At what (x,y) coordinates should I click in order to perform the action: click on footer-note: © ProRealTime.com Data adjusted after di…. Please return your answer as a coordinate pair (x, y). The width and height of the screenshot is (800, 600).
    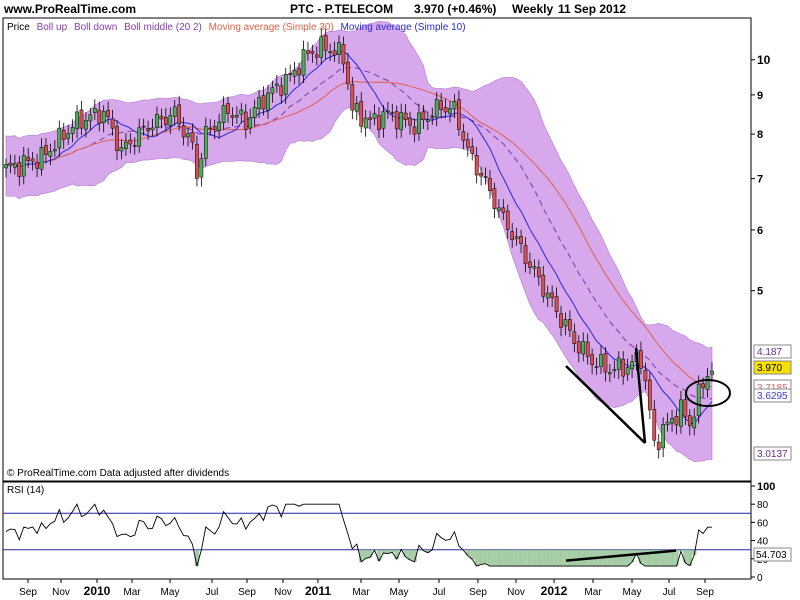
    Looking at the image, I should click on (118, 473).